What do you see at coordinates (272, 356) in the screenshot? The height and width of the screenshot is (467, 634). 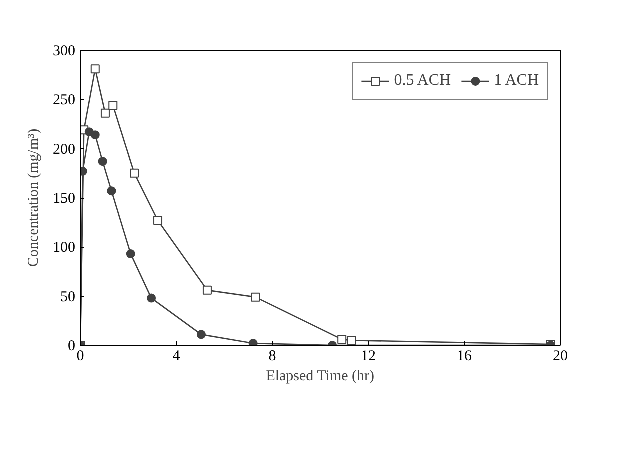 I see `x-tick-label: 8` at bounding box center [272, 356].